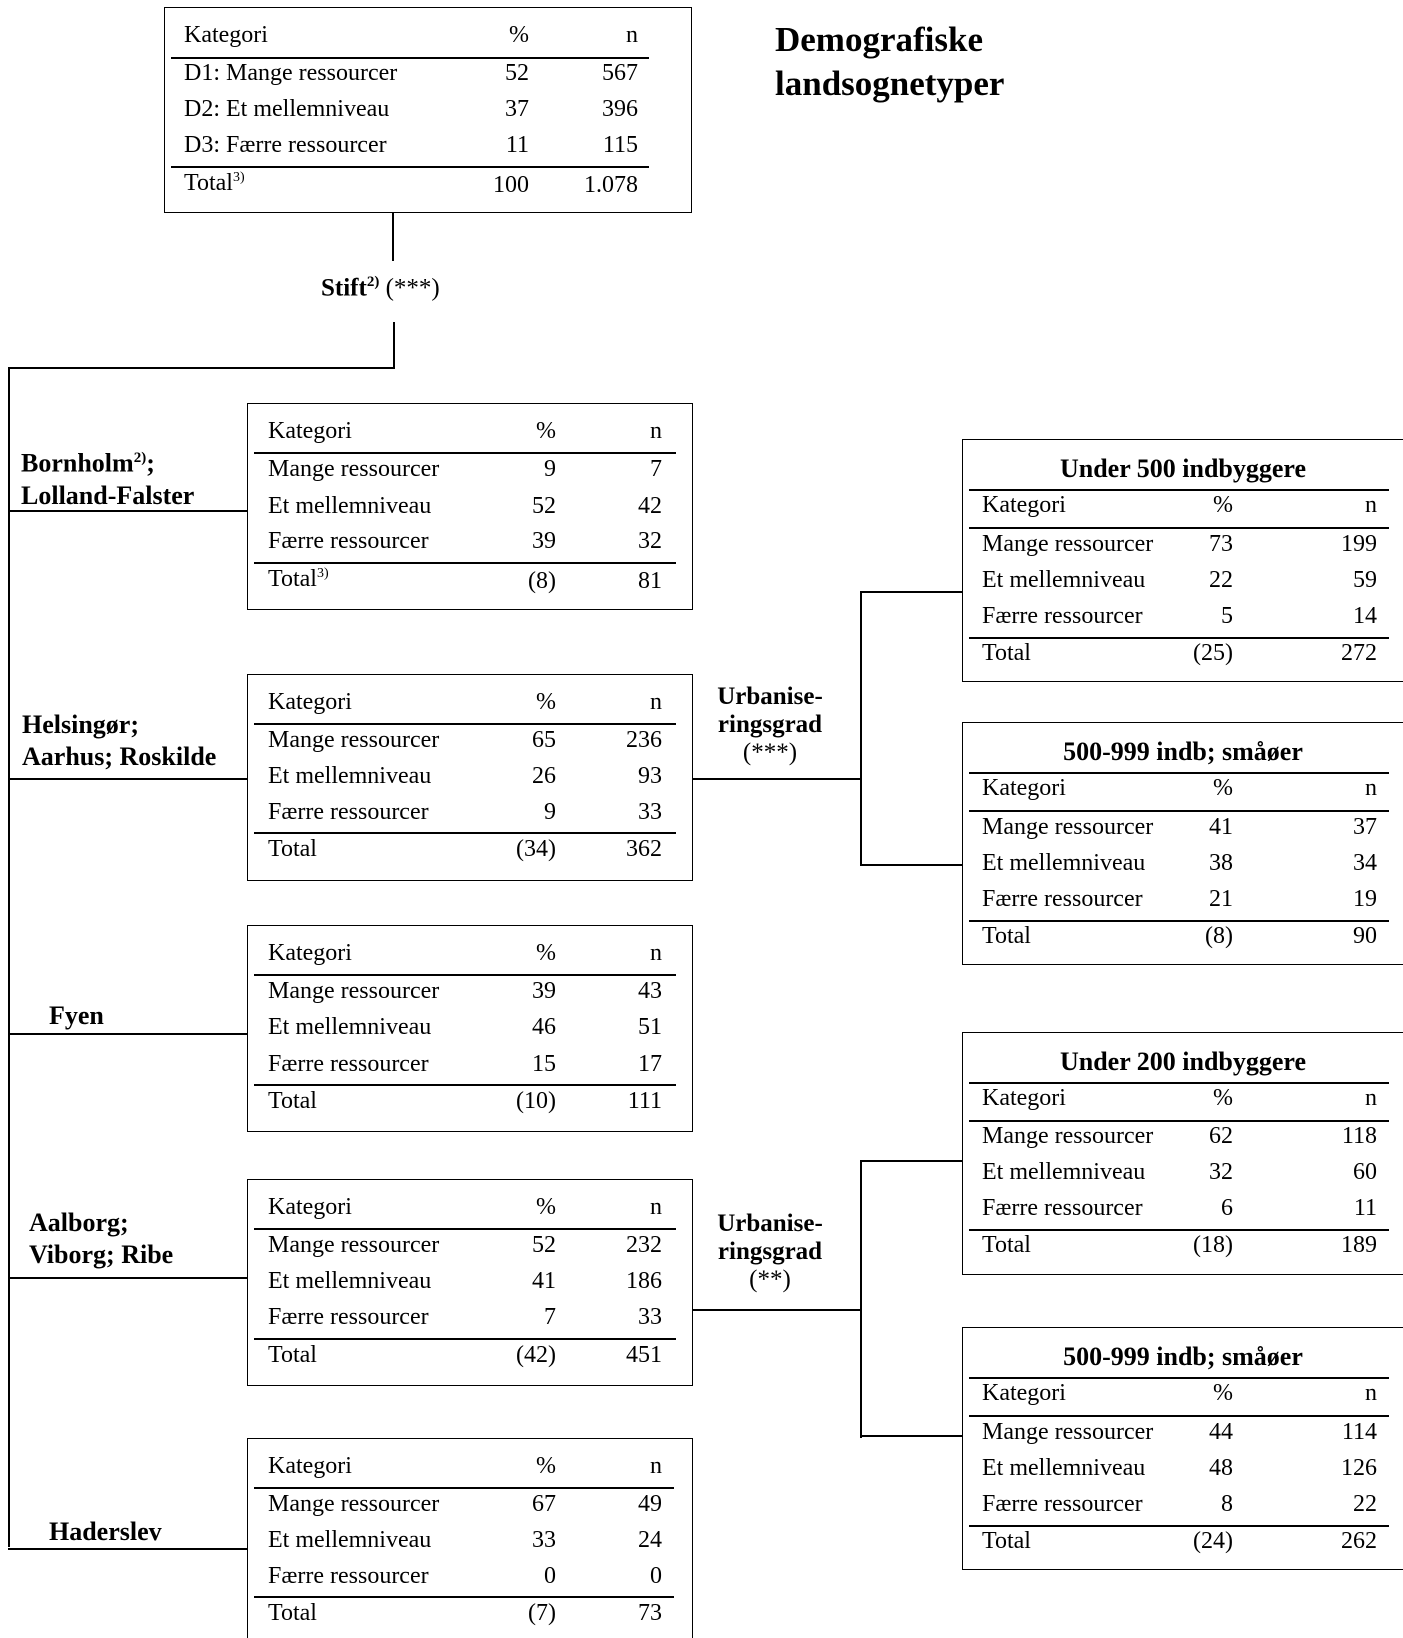 The width and height of the screenshot is (1403, 1638). I want to click on urb-label-line-1: Urbanise-, so click(770, 1223).